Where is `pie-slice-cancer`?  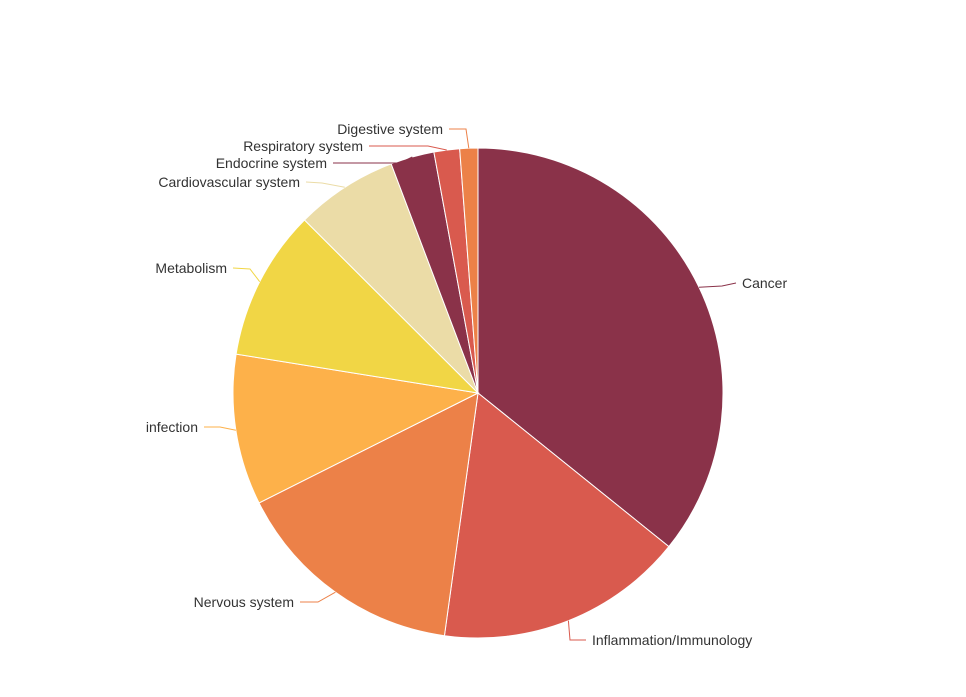 pie-slice-cancer is located at coordinates (600, 347).